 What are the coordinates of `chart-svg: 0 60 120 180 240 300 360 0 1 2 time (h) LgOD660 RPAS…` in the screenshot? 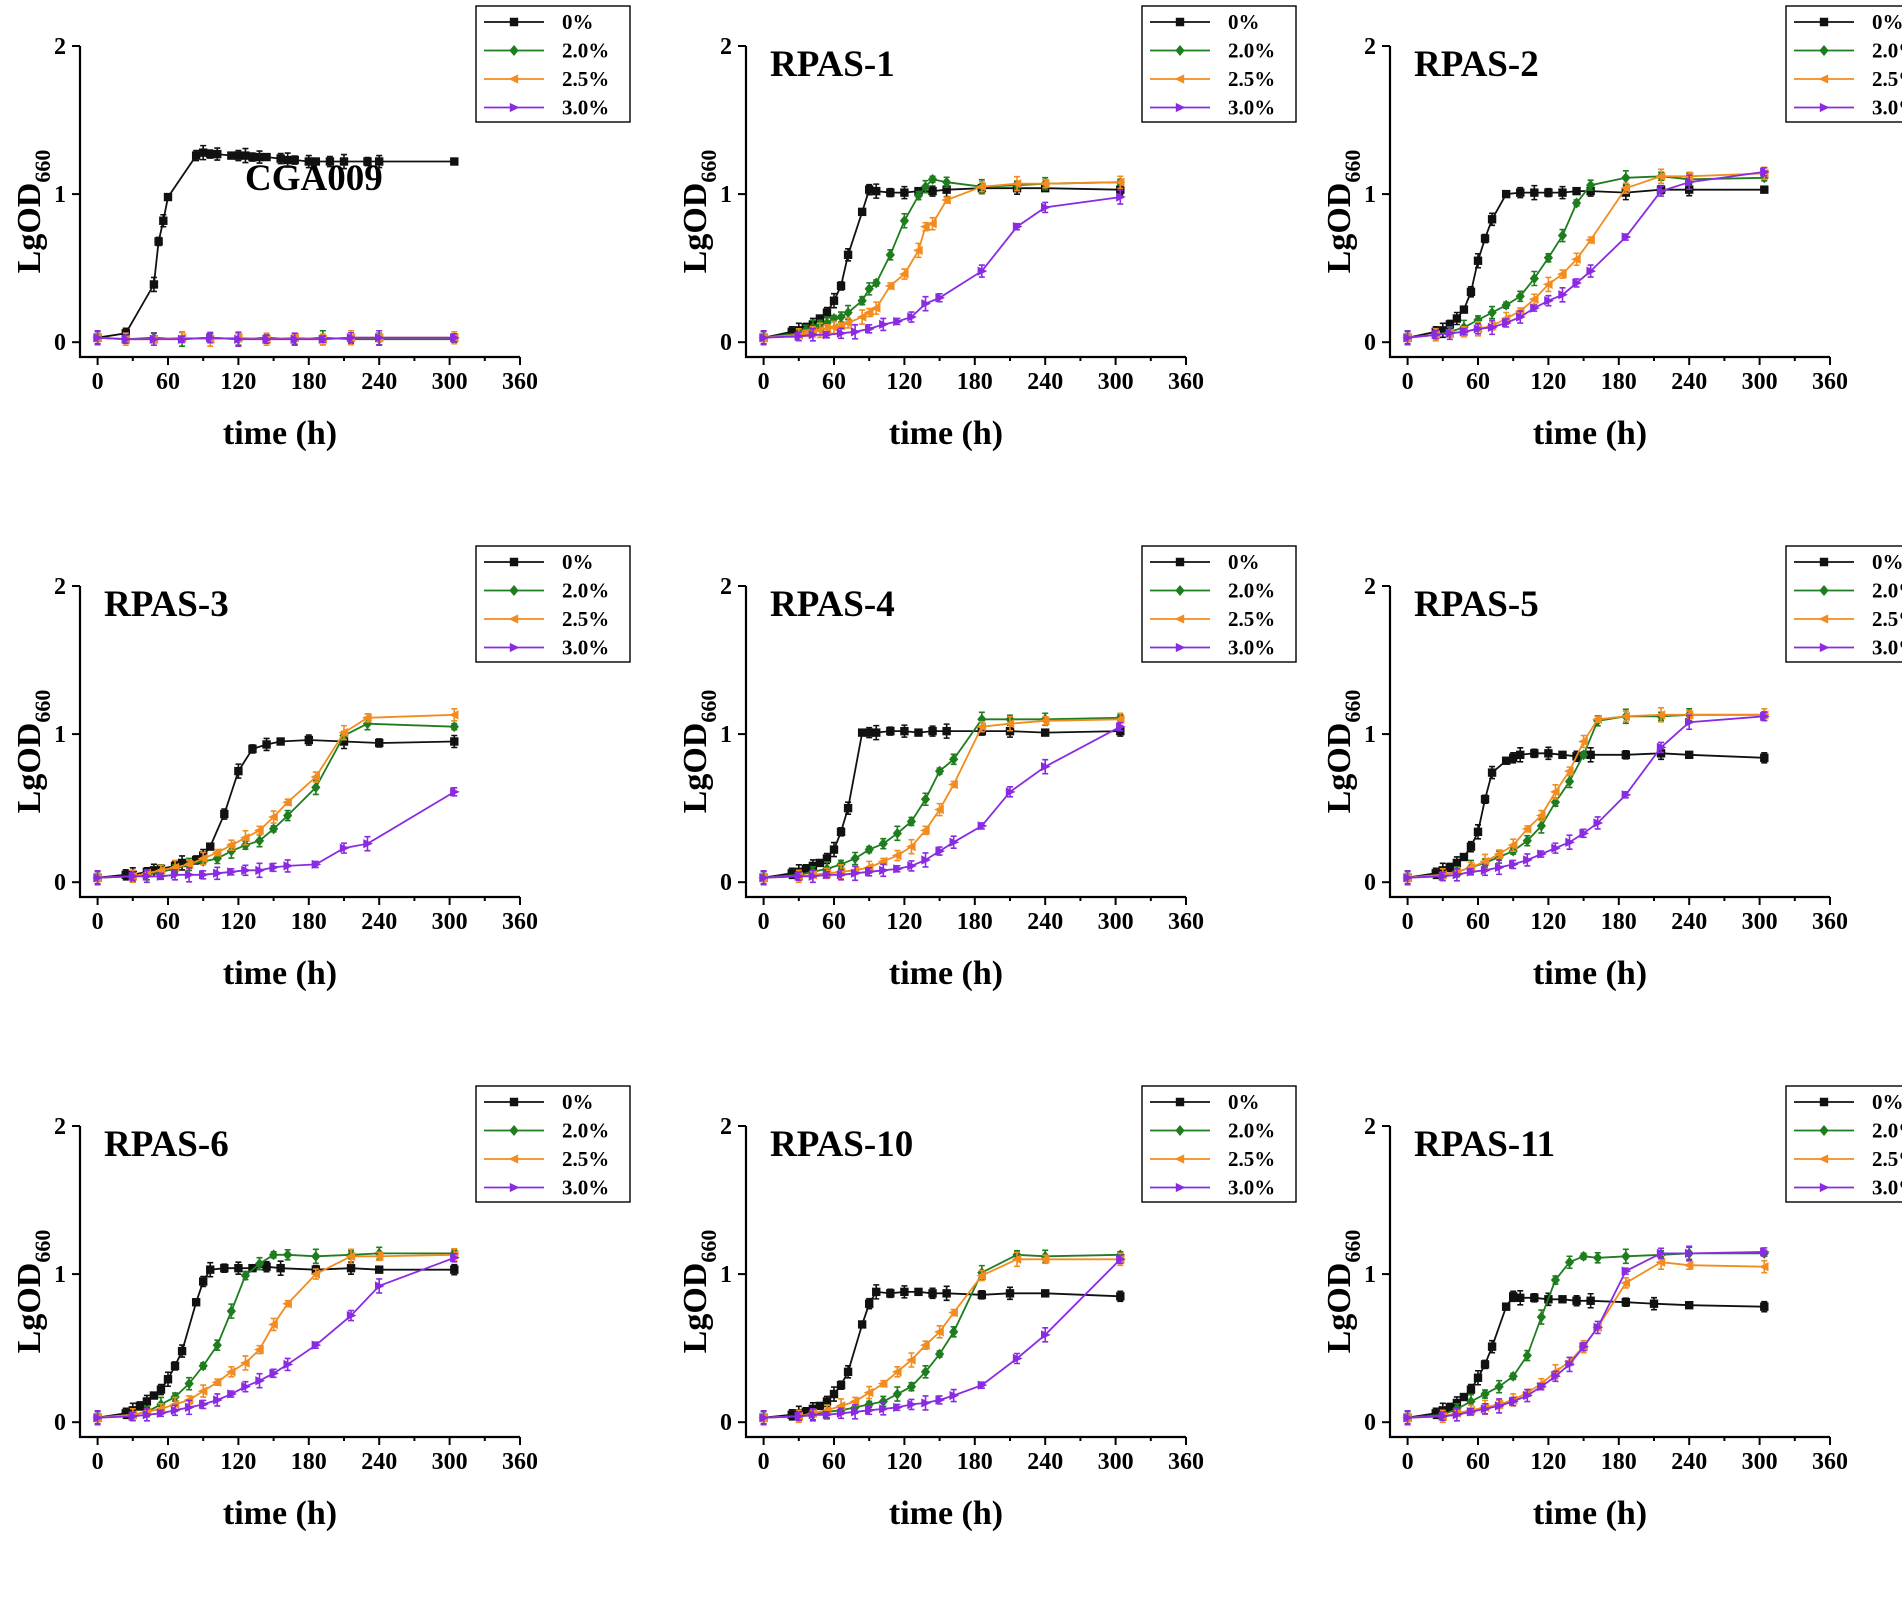 It's located at (321, 768).